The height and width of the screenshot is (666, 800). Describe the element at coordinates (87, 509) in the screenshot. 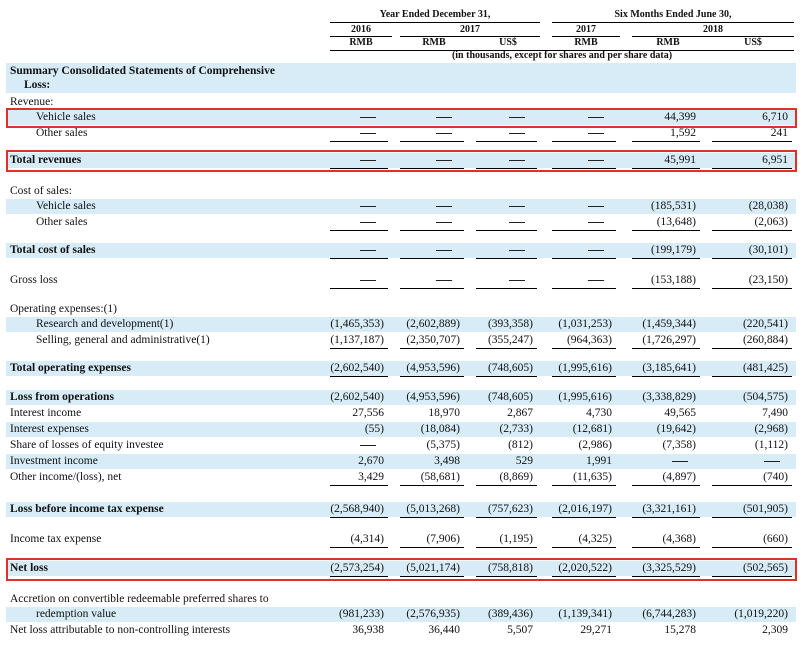

I see `row-label: Loss before income tax expense` at that location.